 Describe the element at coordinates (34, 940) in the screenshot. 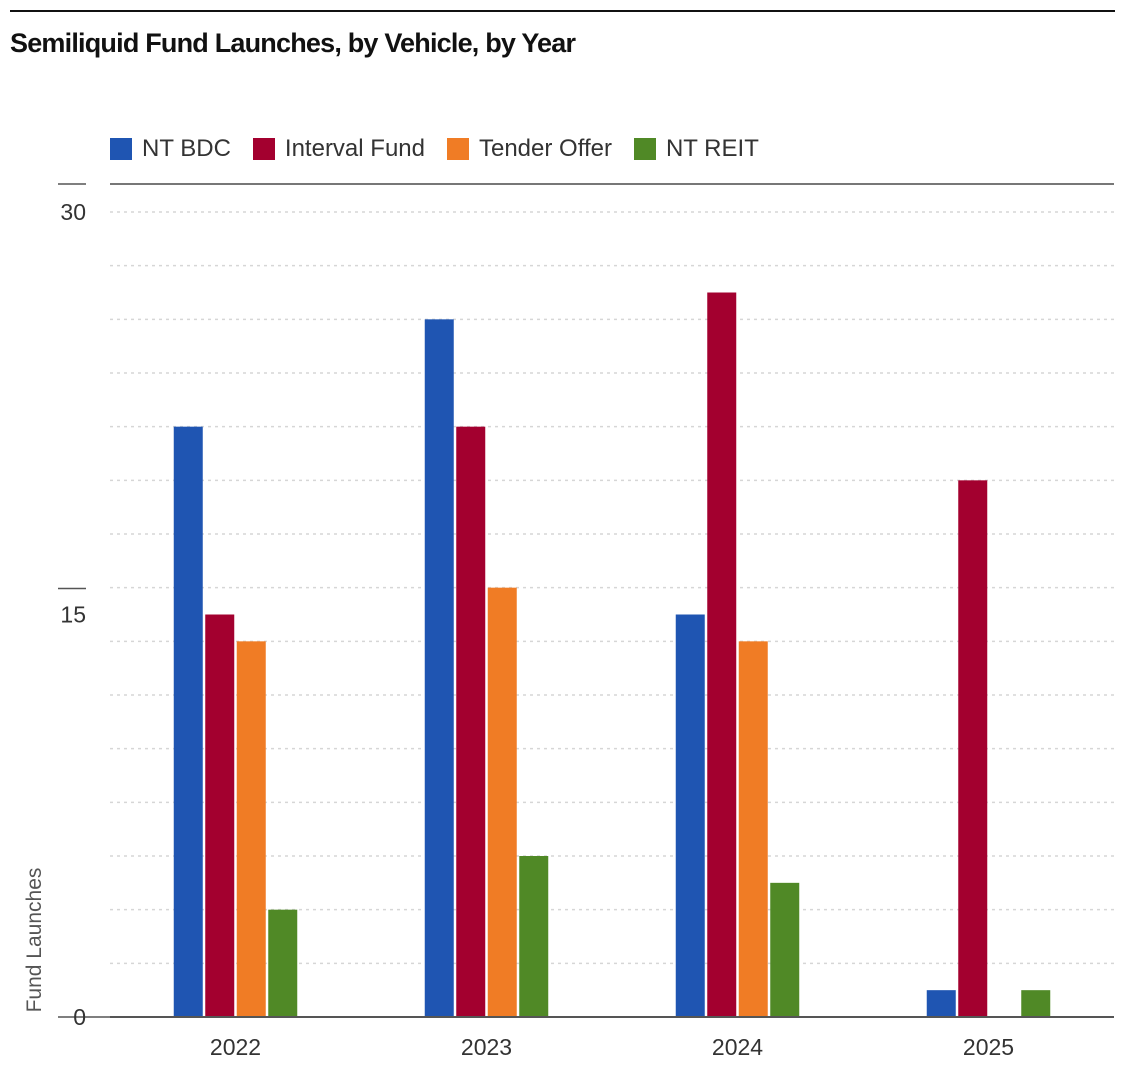

I see `y-axis-title: Fund Launches` at that location.